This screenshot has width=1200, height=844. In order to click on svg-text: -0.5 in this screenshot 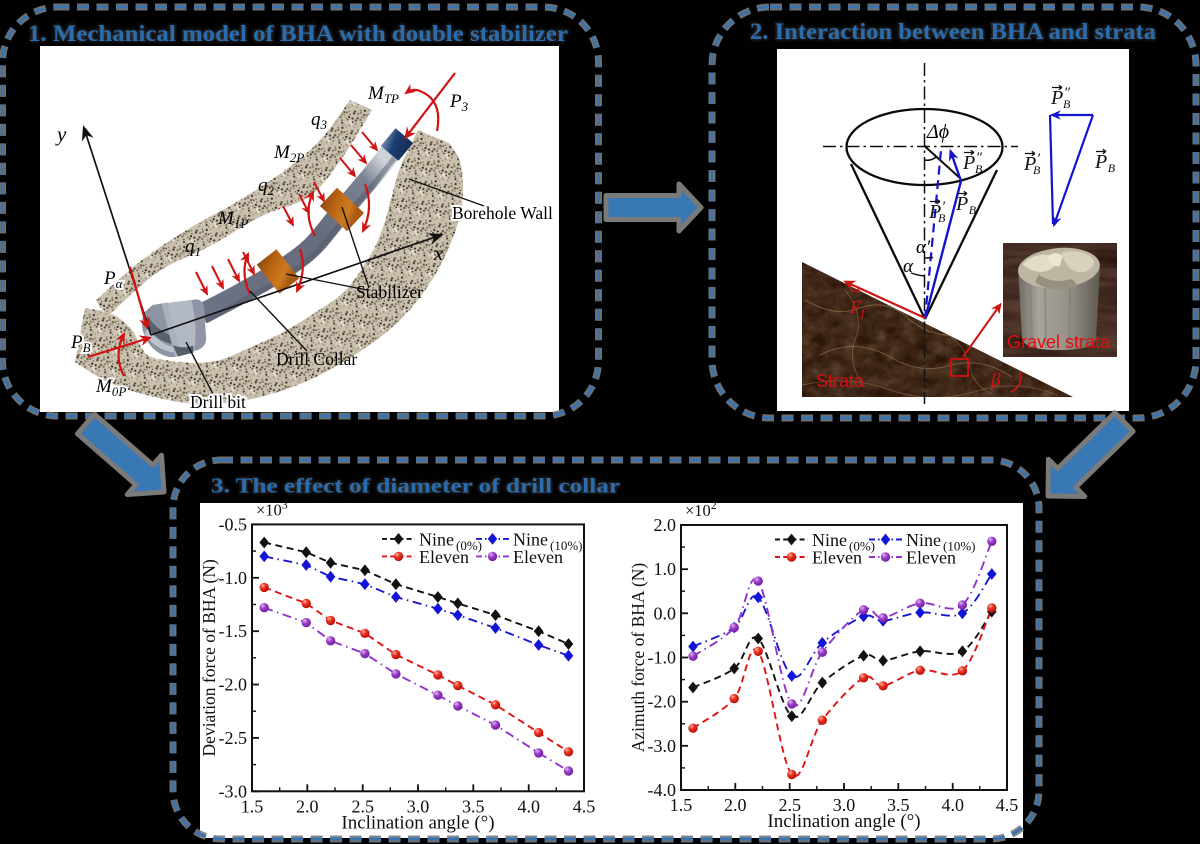, I will do `click(233, 524)`.